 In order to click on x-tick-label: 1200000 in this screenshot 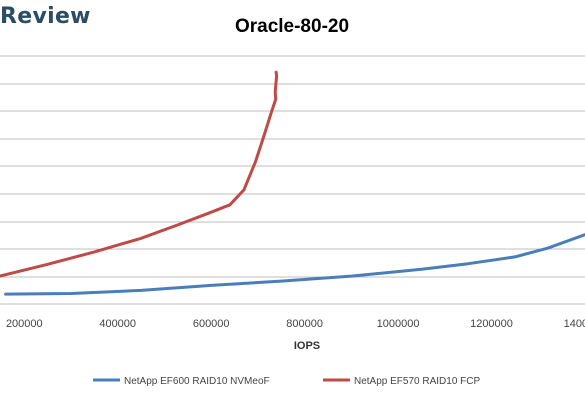, I will do `click(491, 324)`.